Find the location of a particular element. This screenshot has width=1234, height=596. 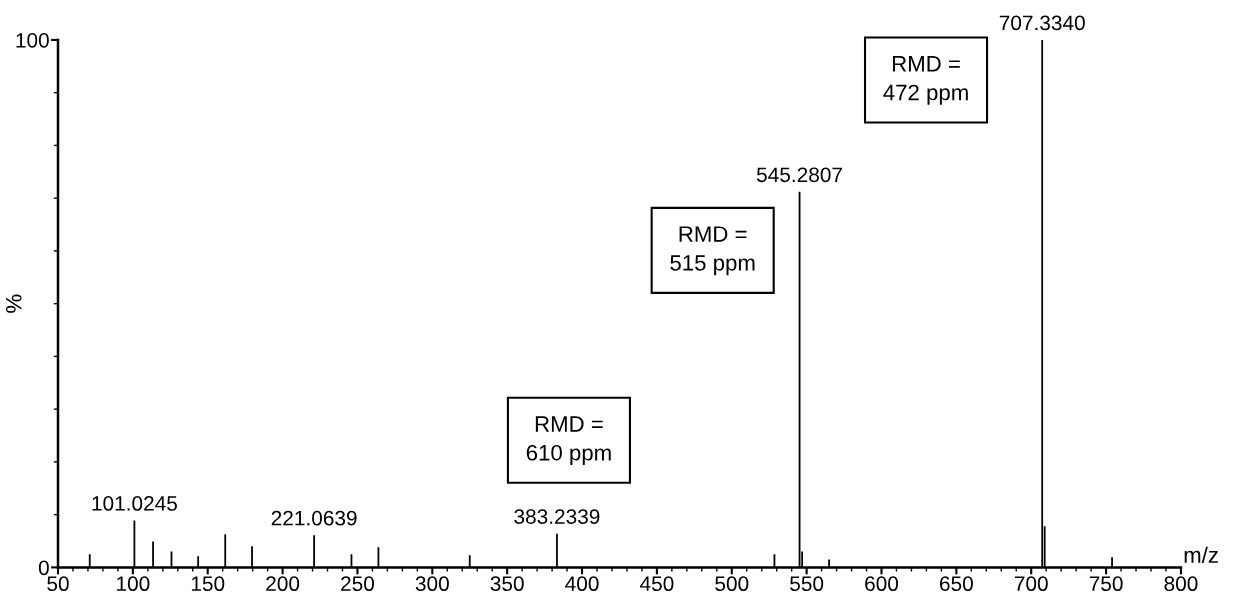

y-tick-label: 0 is located at coordinates (43, 568).